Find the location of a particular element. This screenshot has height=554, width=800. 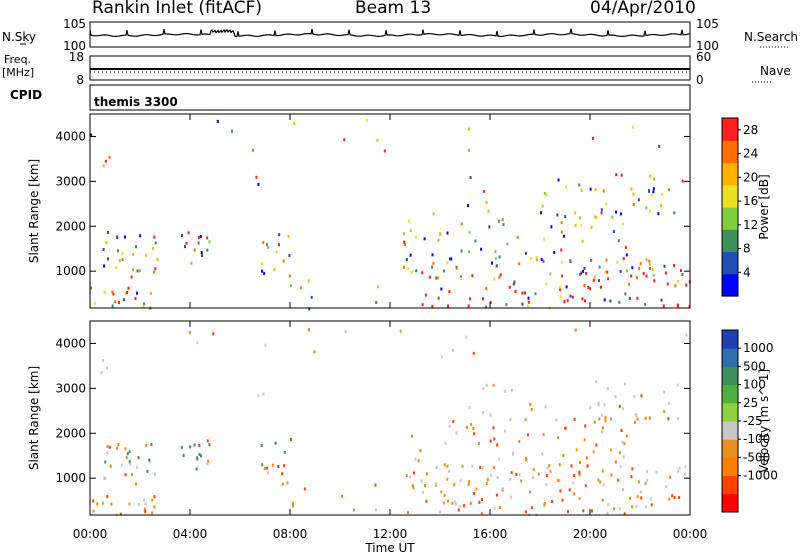

nave-label: Nave is located at coordinates (775, 71).